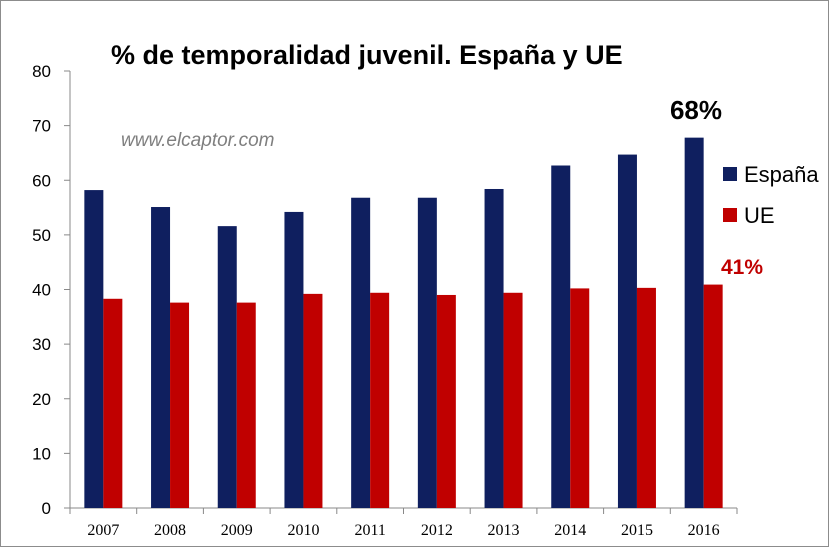 The height and width of the screenshot is (547, 829). What do you see at coordinates (570, 530) in the screenshot?
I see `x-tick-label: 2014` at bounding box center [570, 530].